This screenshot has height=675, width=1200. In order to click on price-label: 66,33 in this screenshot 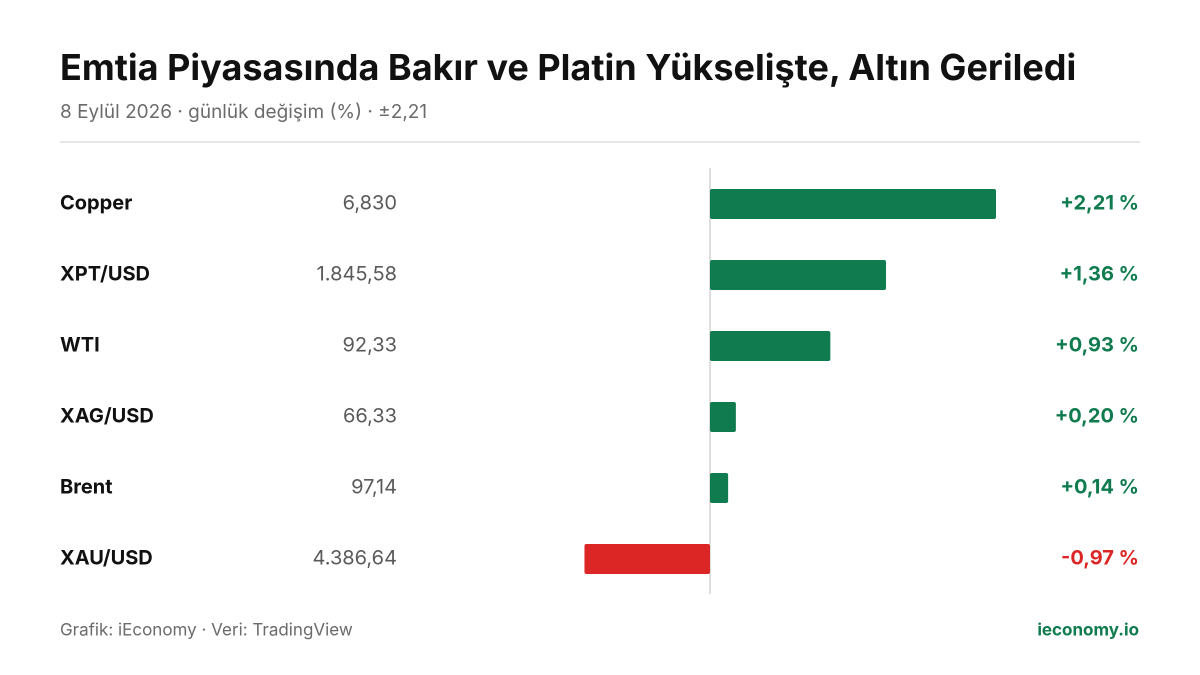, I will do `click(370, 415)`.